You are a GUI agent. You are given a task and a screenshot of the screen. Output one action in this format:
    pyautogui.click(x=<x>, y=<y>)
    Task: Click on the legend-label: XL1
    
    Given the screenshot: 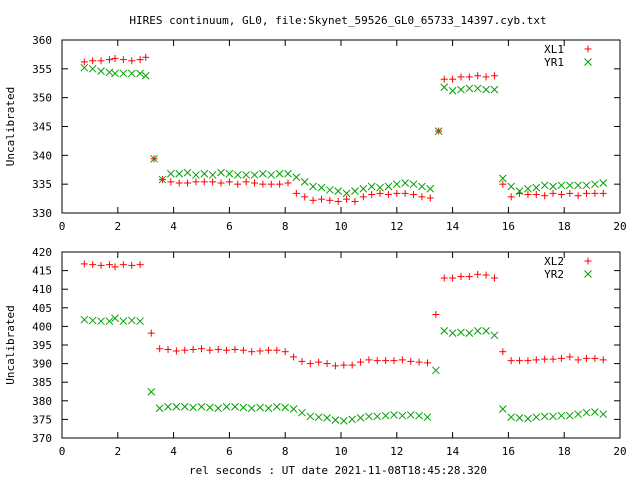 What is the action you would take?
    pyautogui.click(x=554, y=49)
    